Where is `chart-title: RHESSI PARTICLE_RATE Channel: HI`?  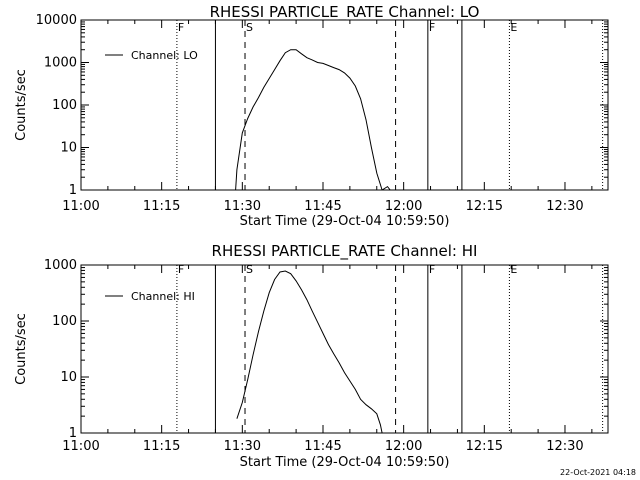 chart-title: RHESSI PARTICLE_RATE Channel: HI is located at coordinates (345, 251).